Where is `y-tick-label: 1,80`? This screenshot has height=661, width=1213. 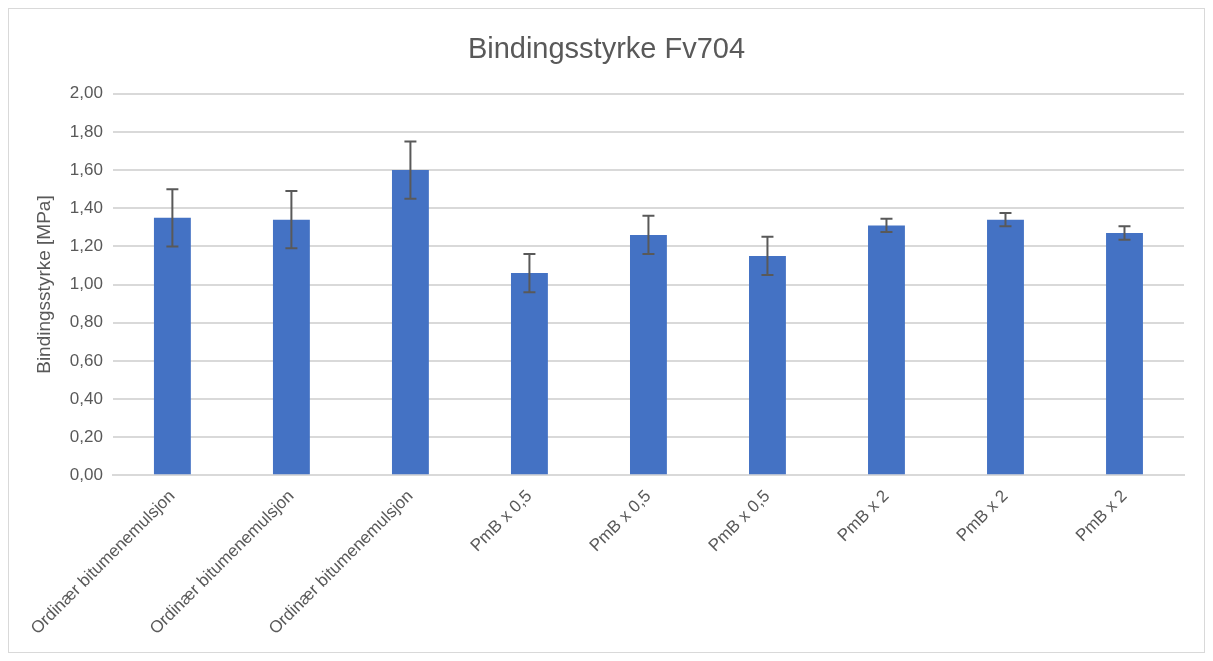
y-tick-label: 1,80 is located at coordinates (86, 131).